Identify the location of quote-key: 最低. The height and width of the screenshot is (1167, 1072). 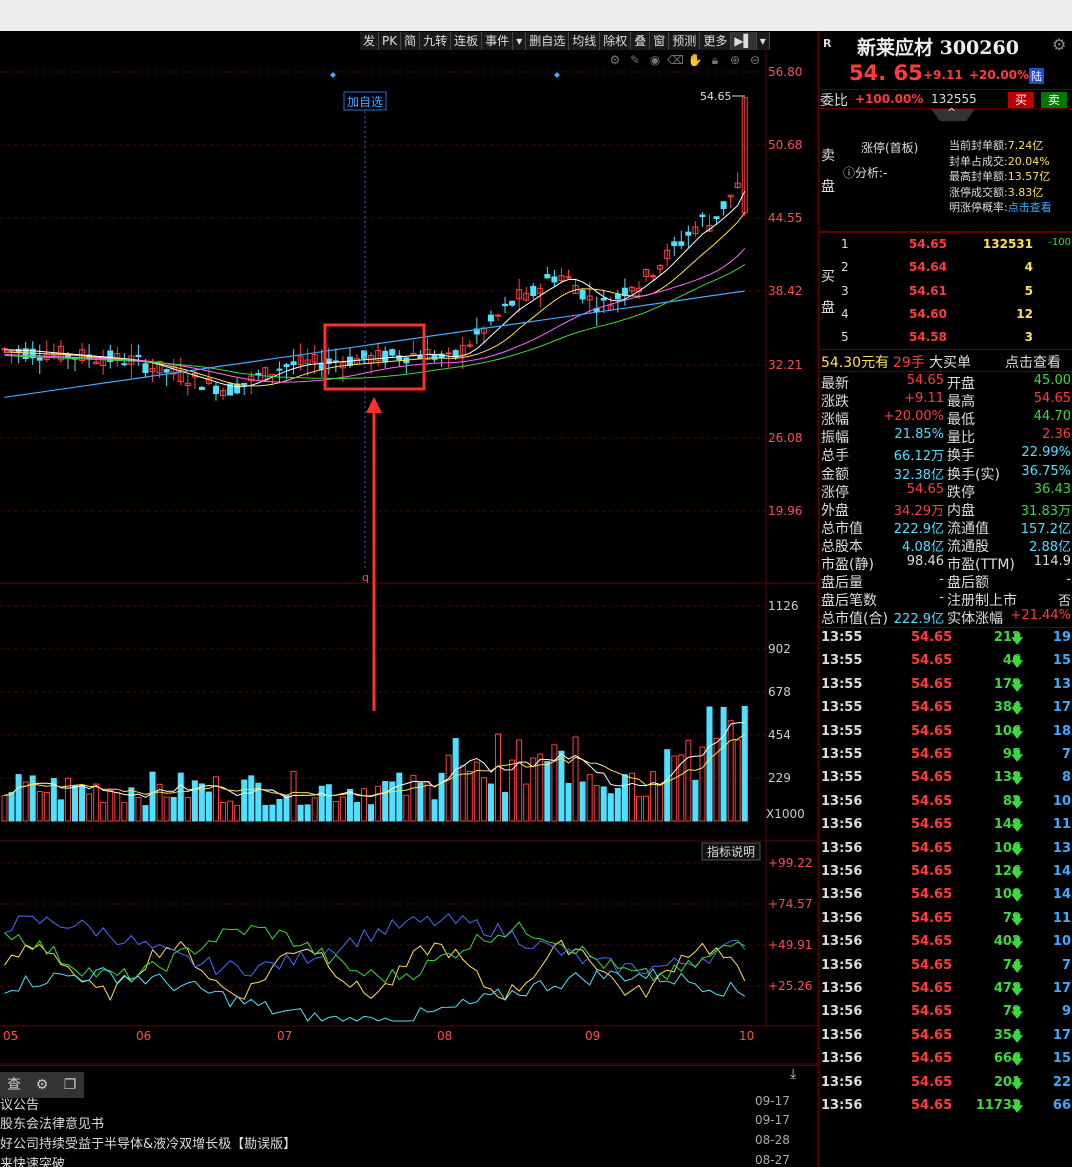
(961, 420).